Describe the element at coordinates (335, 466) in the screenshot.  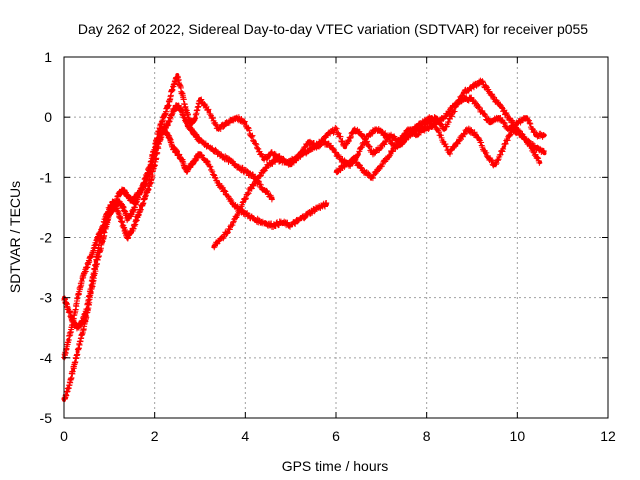
I see `x-axis-label: GPS time / hours` at that location.